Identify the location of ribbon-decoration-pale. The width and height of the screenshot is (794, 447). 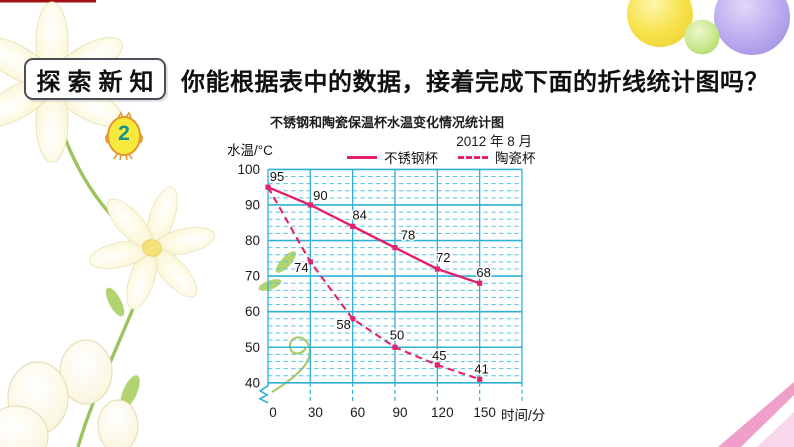
(775, 429).